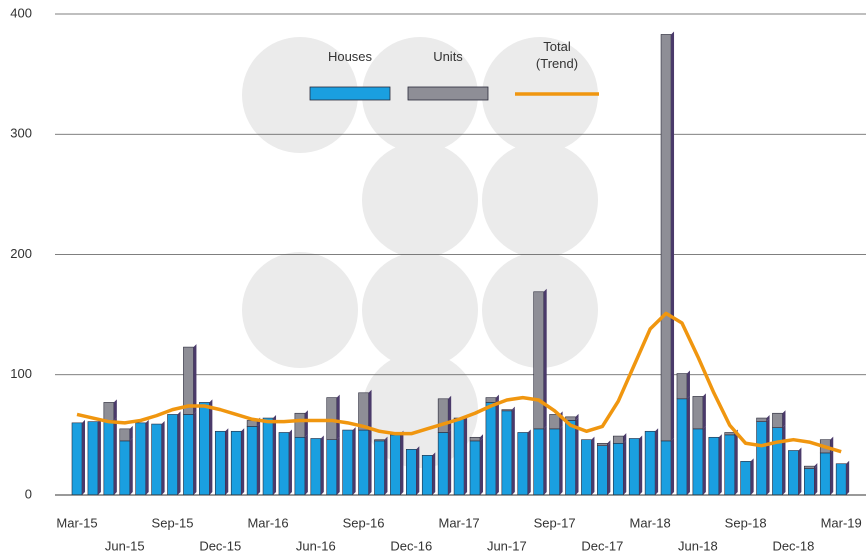 The height and width of the screenshot is (558, 866). What do you see at coordinates (602, 545) in the screenshot?
I see `x-tick-label: Dec-17` at bounding box center [602, 545].